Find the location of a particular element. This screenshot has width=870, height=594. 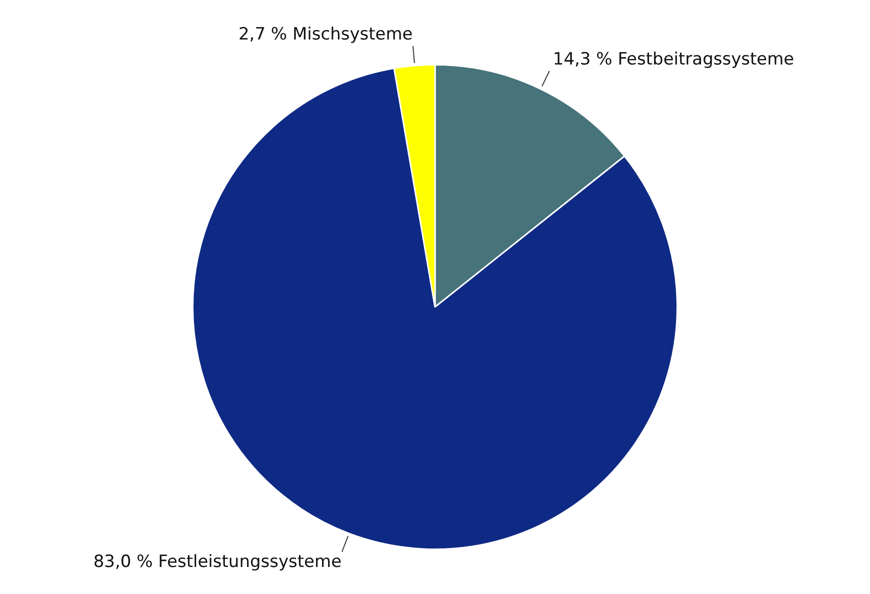

slice-label: 2,7 % Mischsysteme is located at coordinates (325, 34).